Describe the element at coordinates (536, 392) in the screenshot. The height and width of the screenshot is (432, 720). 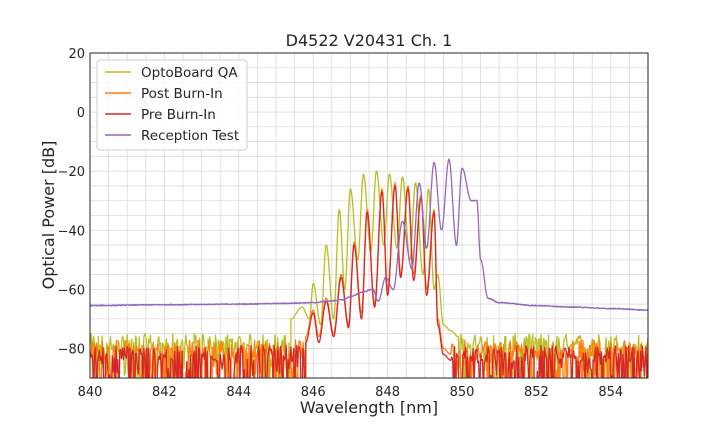
I see `x-tick-label: 852` at that location.